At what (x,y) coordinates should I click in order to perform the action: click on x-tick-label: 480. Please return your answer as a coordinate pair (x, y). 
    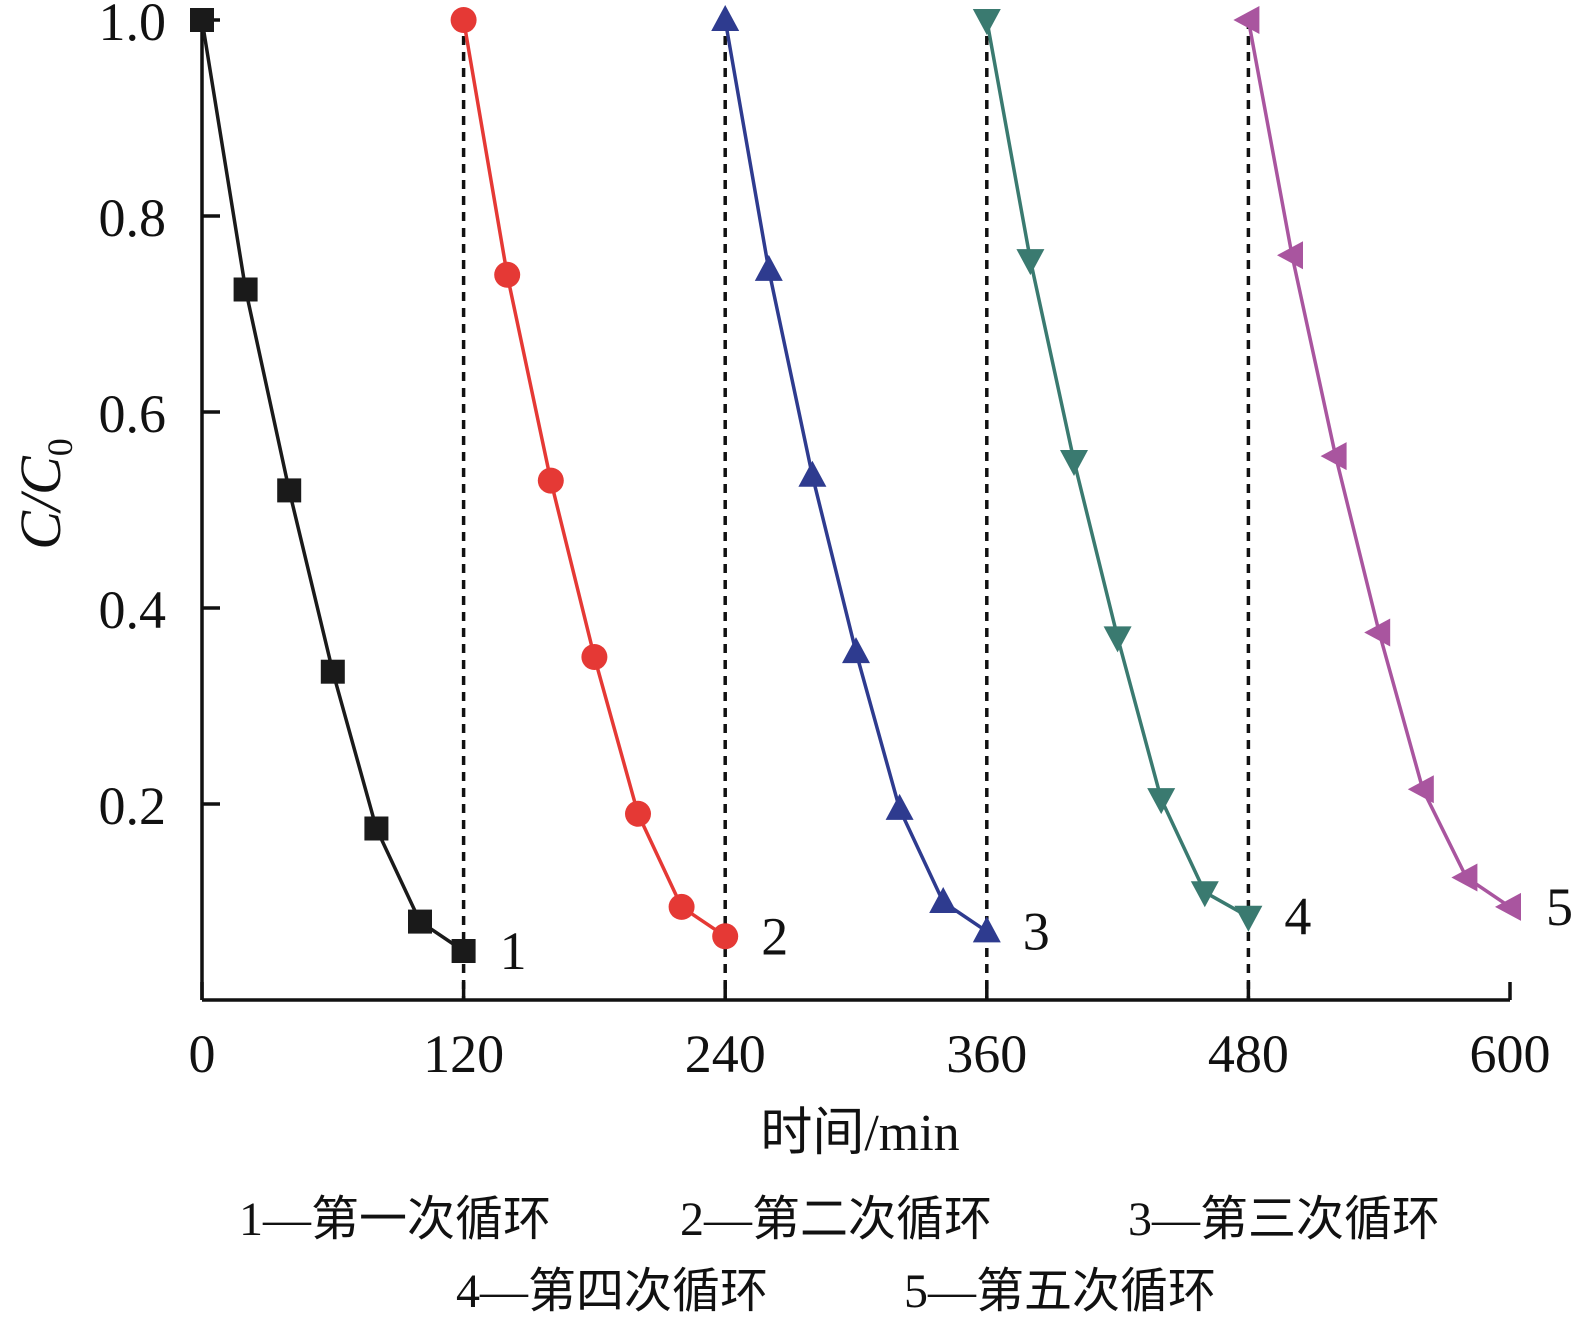
    Looking at the image, I should click on (1248, 1054).